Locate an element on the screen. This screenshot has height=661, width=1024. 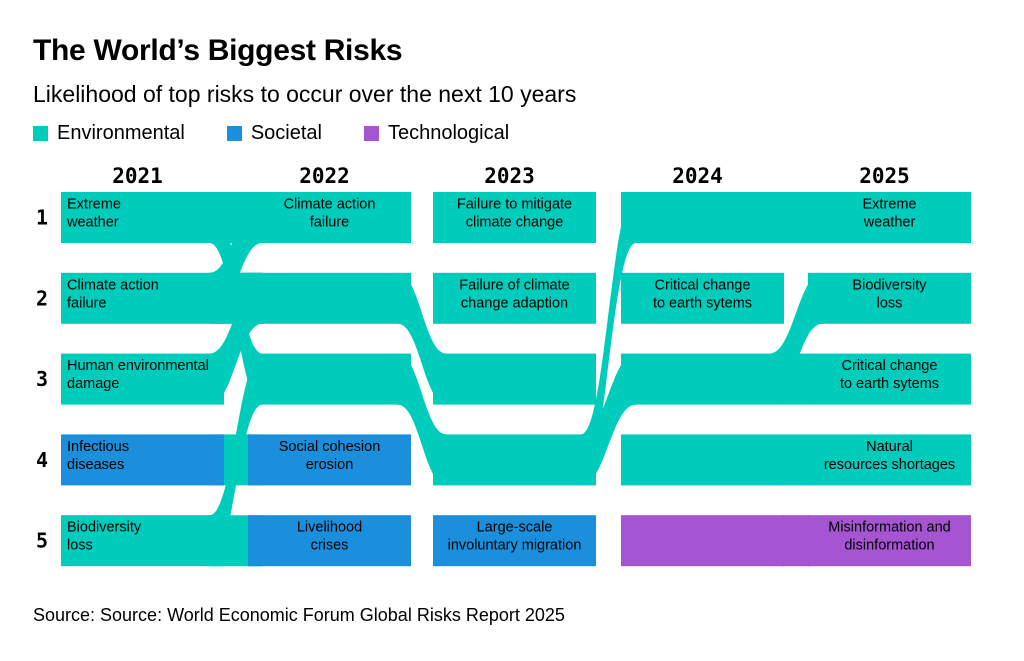
rank-label-1: 1 is located at coordinates (42, 218).